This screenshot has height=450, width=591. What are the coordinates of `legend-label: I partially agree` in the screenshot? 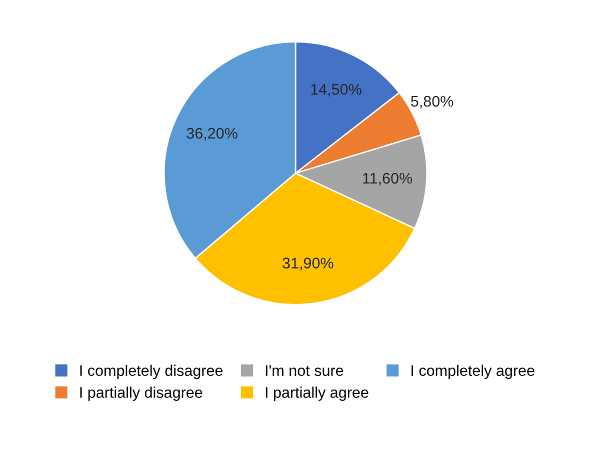 It's located at (317, 393).